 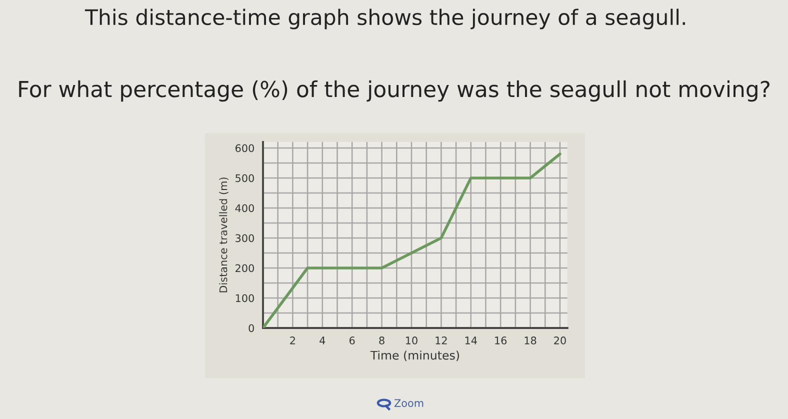 I want to click on text: Zoom, so click(x=409, y=403).